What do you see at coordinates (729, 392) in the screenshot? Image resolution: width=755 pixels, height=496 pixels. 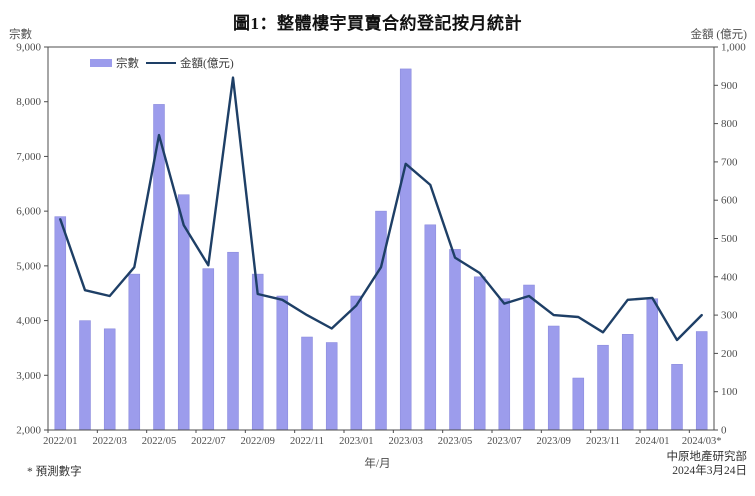 I see `right-axis-tick-label: 100` at bounding box center [729, 392].